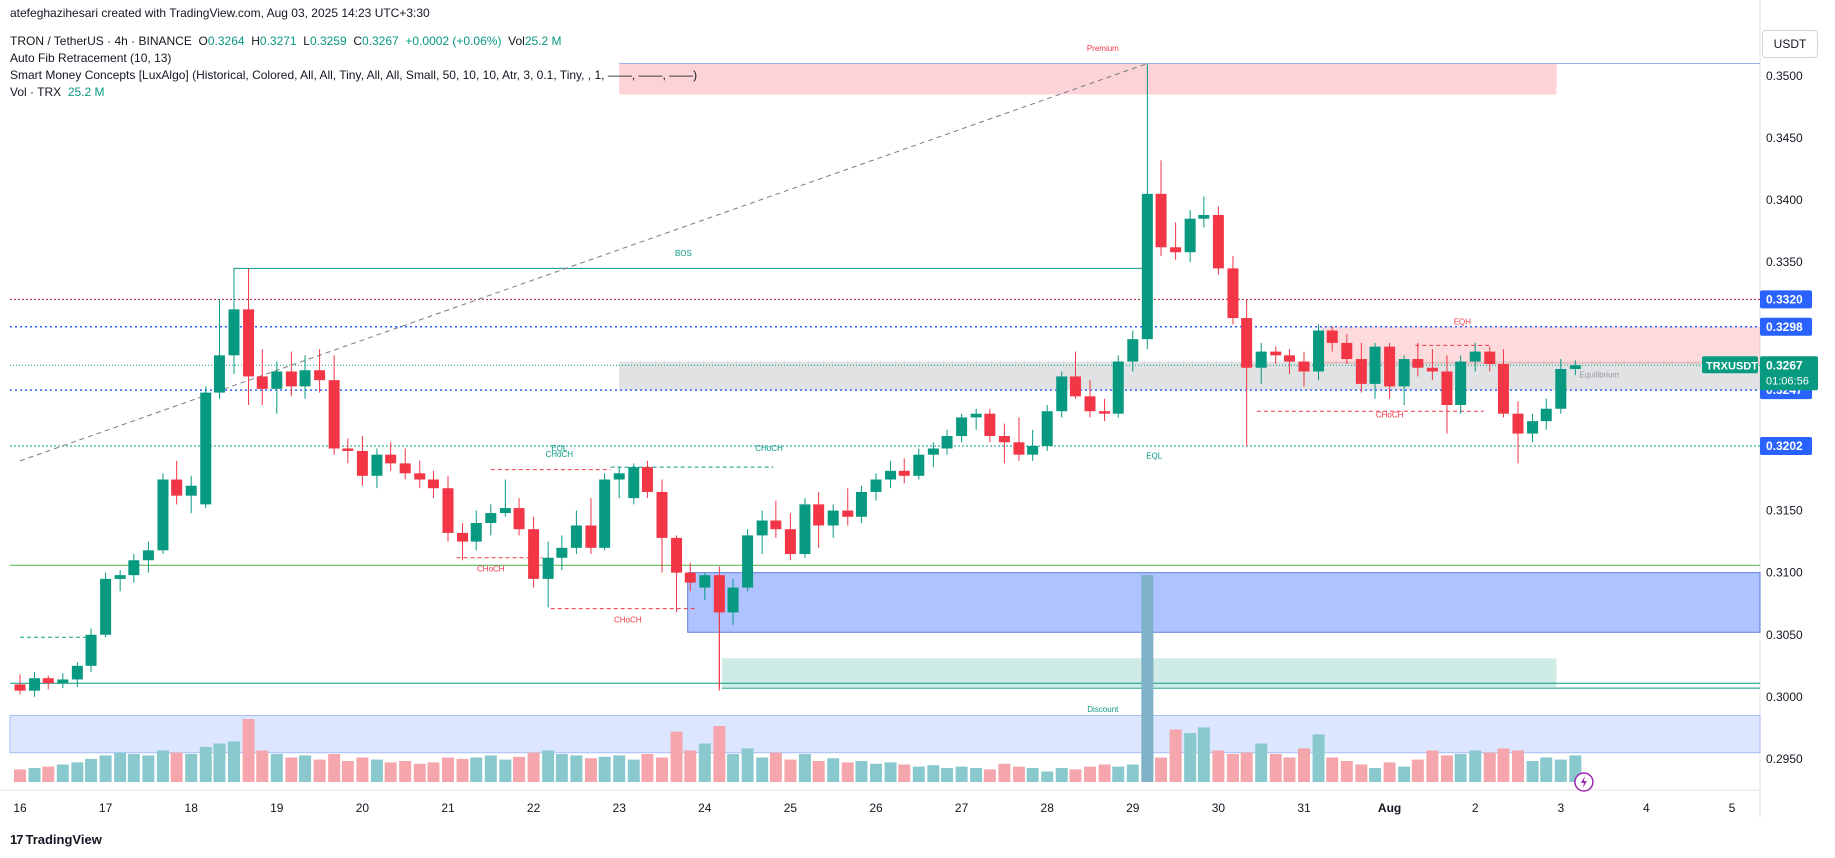 The height and width of the screenshot is (858, 1835). What do you see at coordinates (1790, 44) in the screenshot?
I see `currency-button: USDT` at bounding box center [1790, 44].